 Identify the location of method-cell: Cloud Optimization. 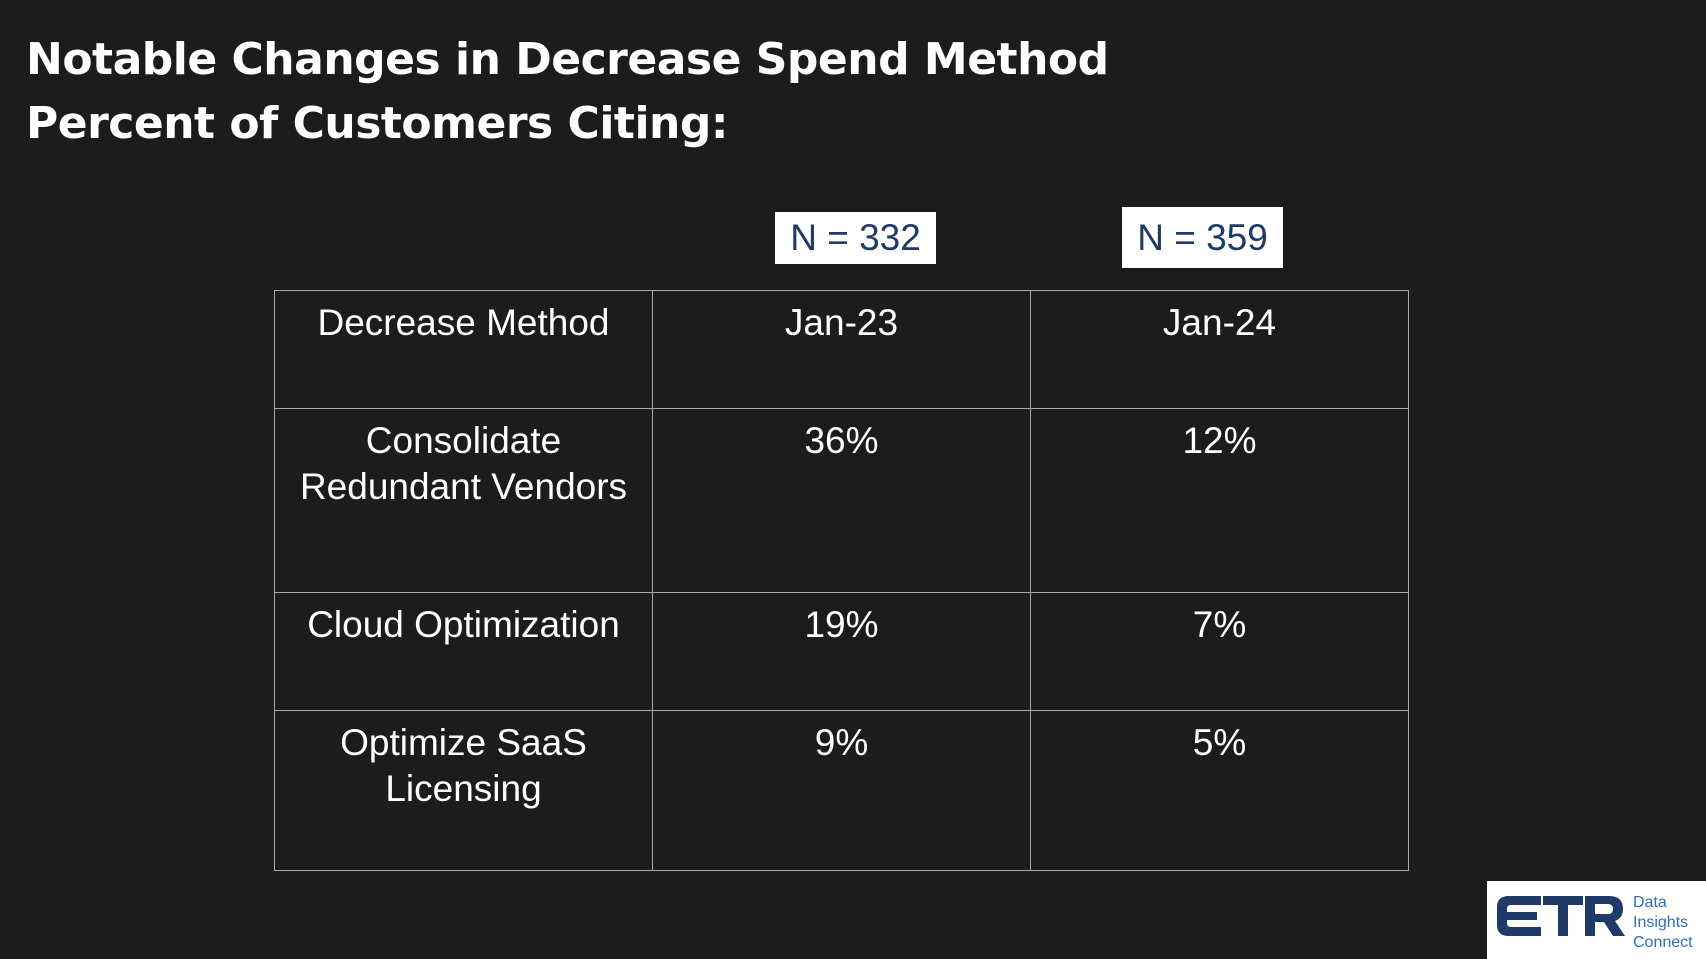
(463, 651).